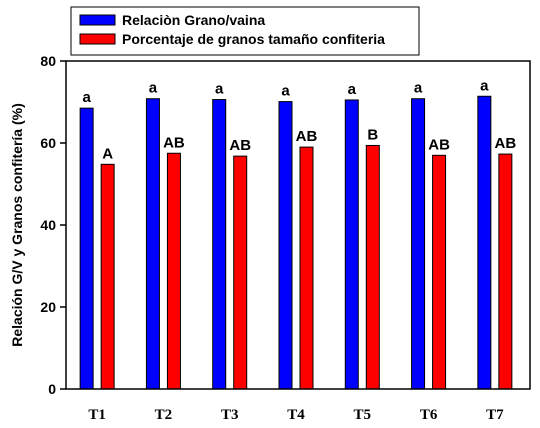 The width and height of the screenshot is (540, 428). Describe the element at coordinates (97, 20) in the screenshot. I see `legend-swatch-grano-vaina` at that location.